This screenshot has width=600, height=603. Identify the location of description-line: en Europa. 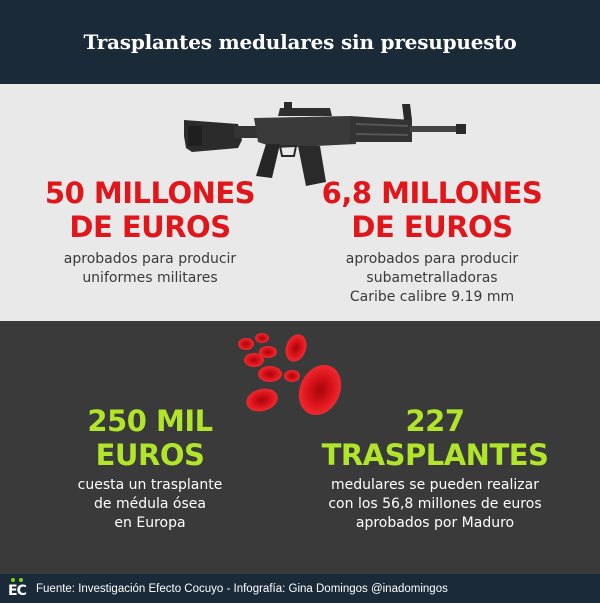
(150, 523).